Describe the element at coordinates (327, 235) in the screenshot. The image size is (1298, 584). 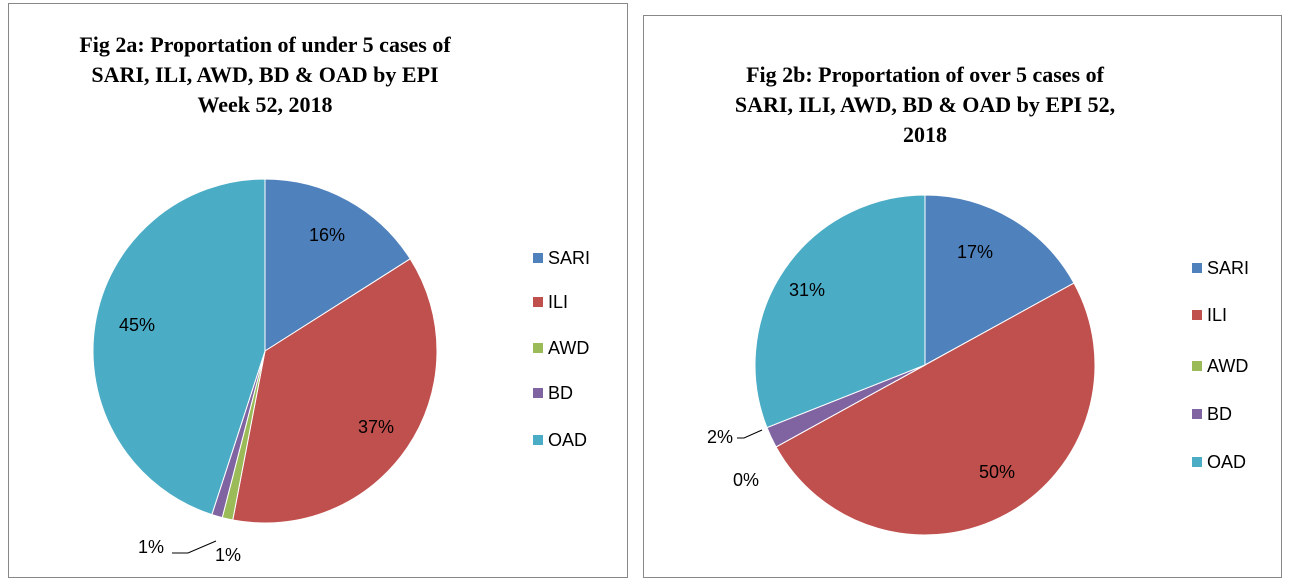
I see `data-label: 16%` at that location.